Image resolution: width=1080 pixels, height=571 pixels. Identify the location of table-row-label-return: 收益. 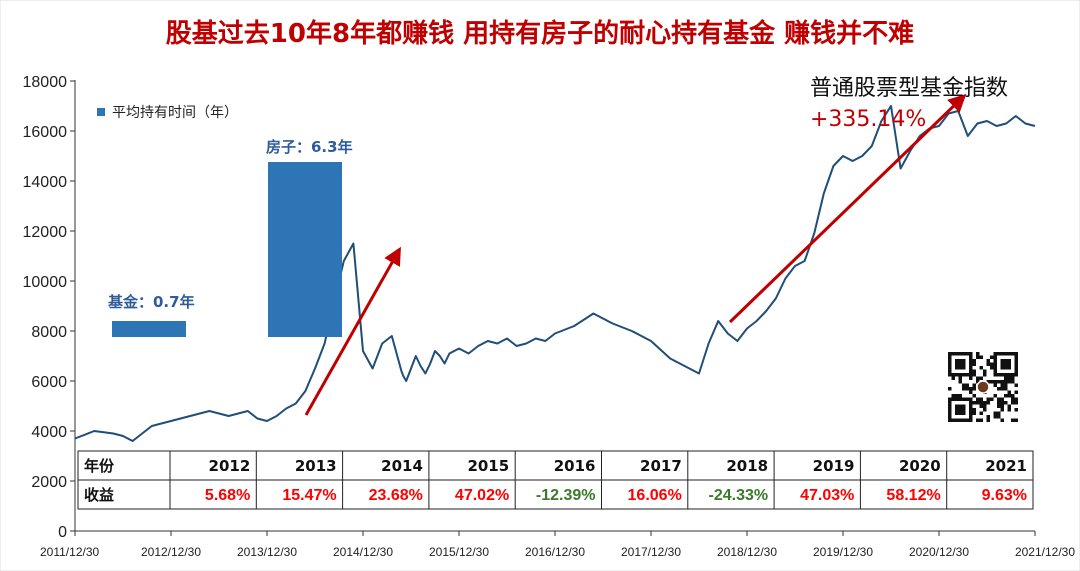
(99, 495).